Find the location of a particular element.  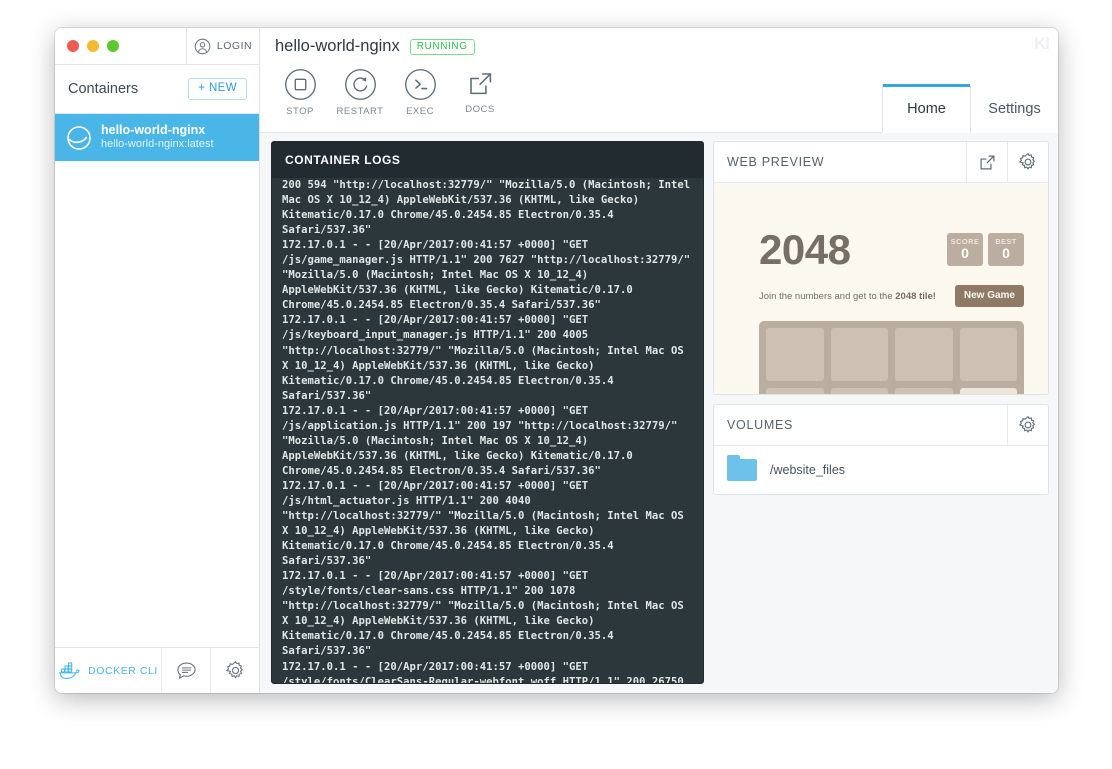

stop-button: STOP is located at coordinates (300, 92).